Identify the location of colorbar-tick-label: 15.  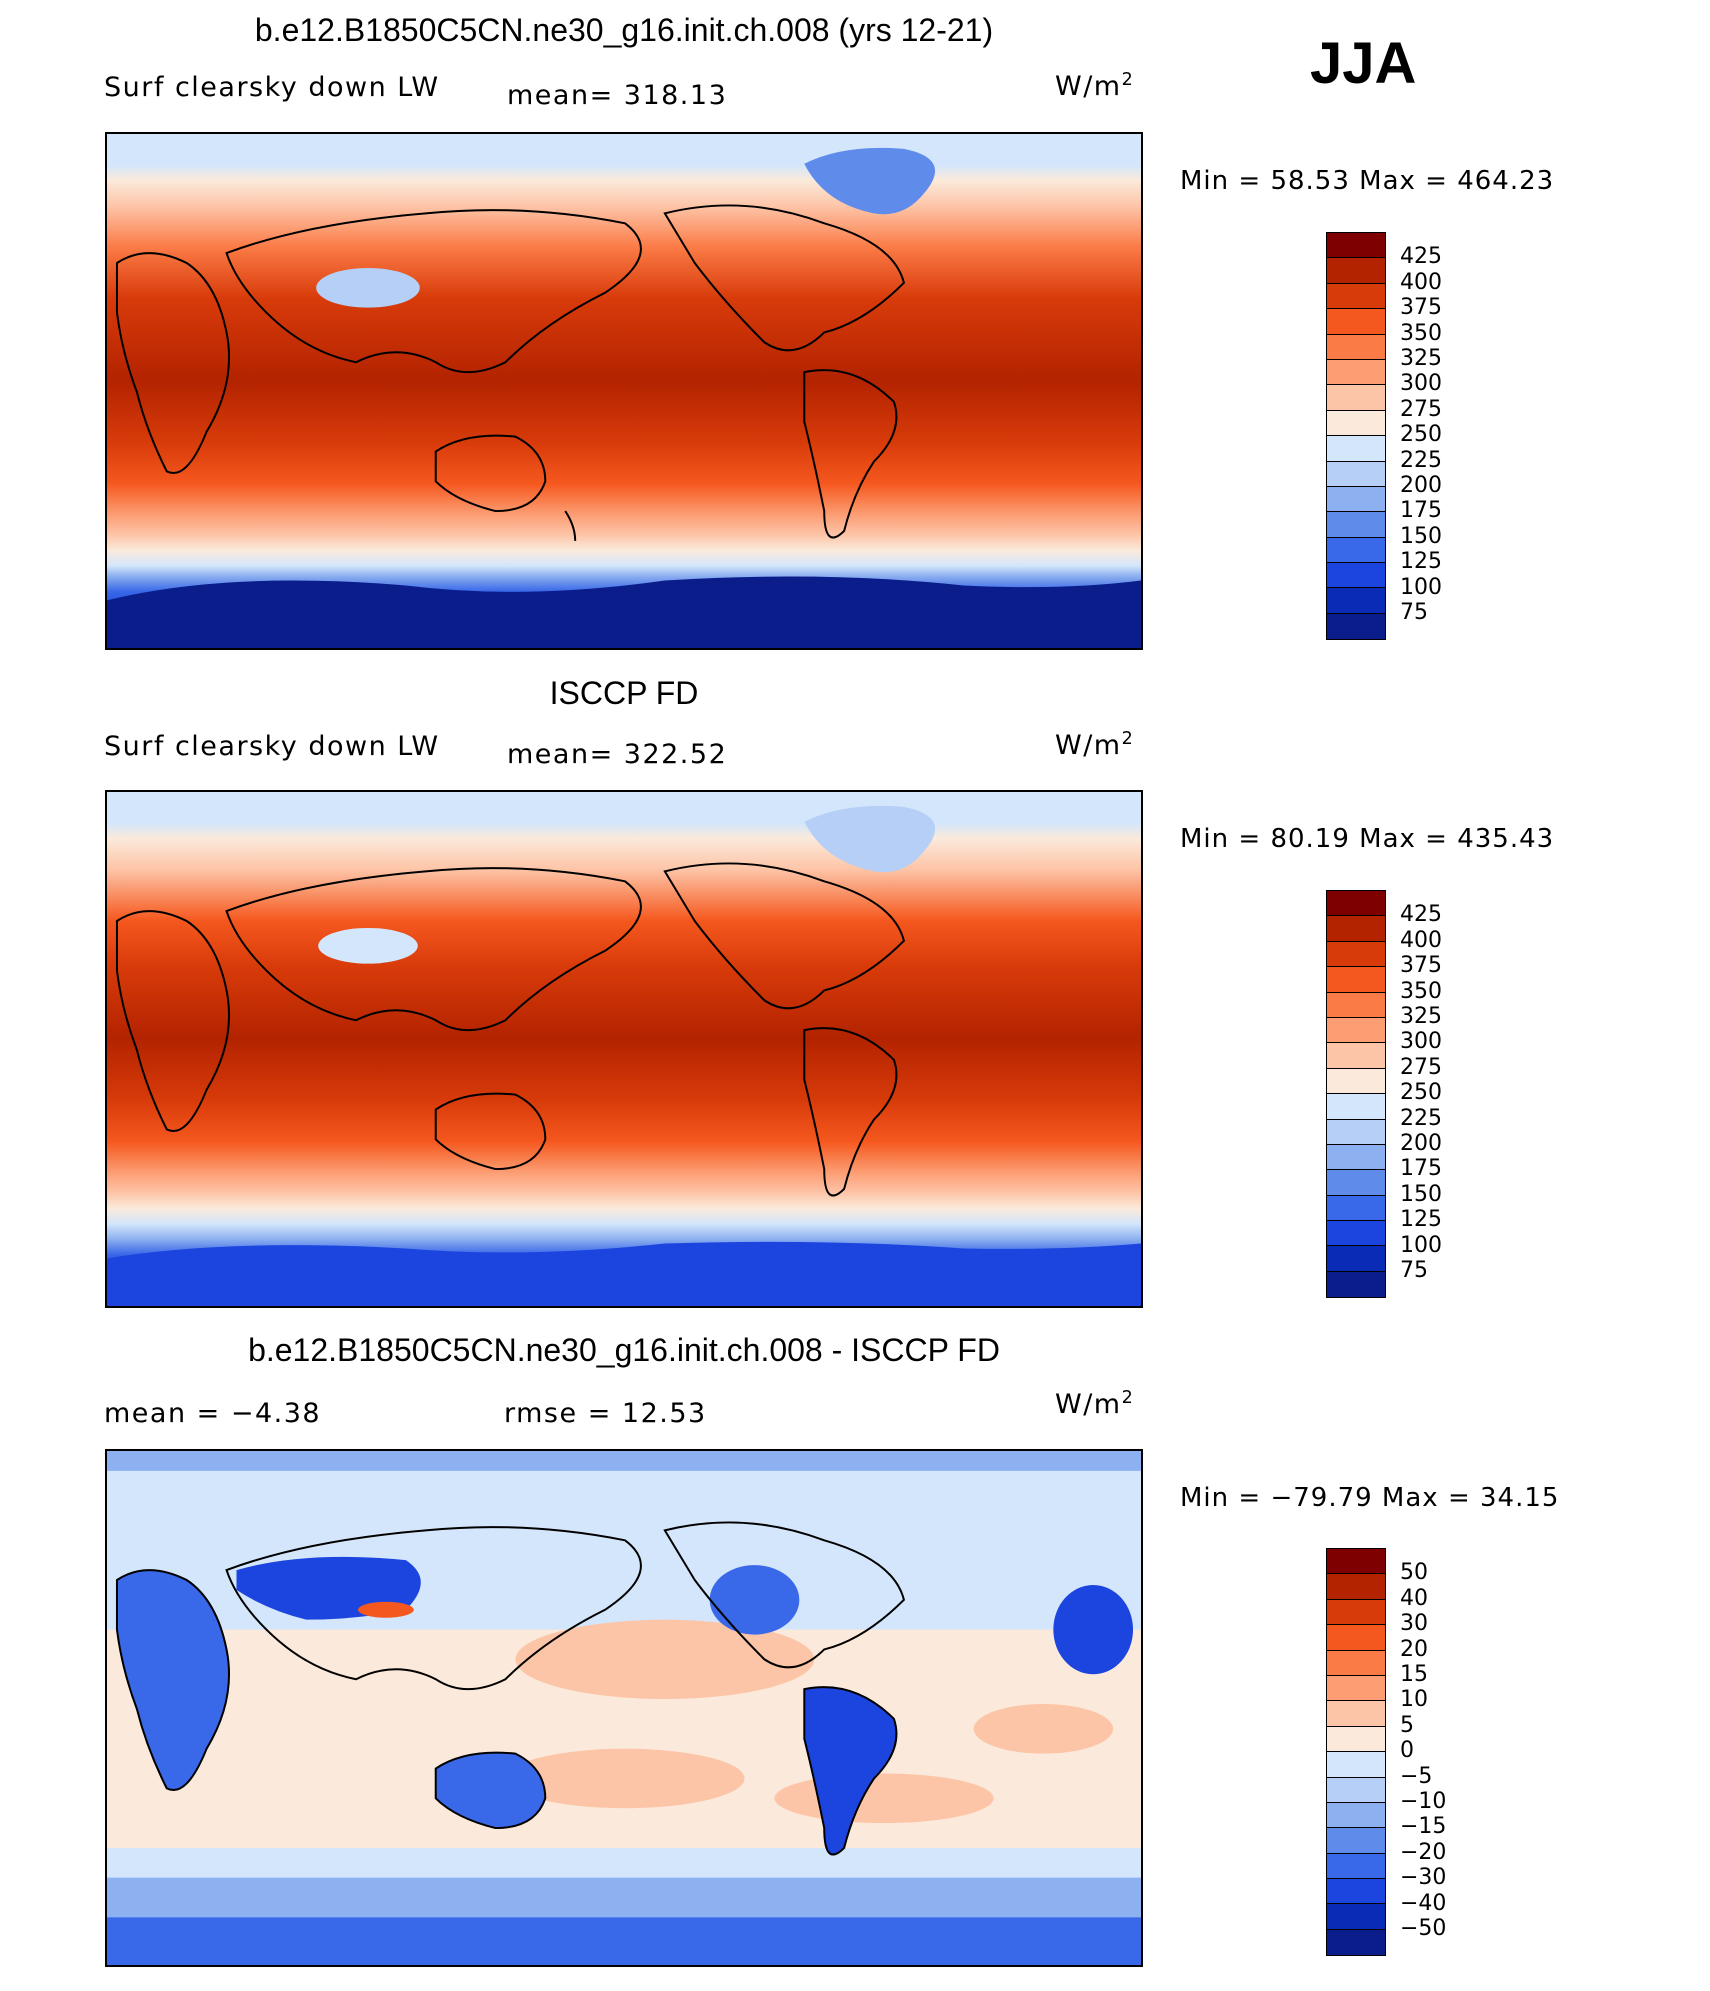
(1414, 1674).